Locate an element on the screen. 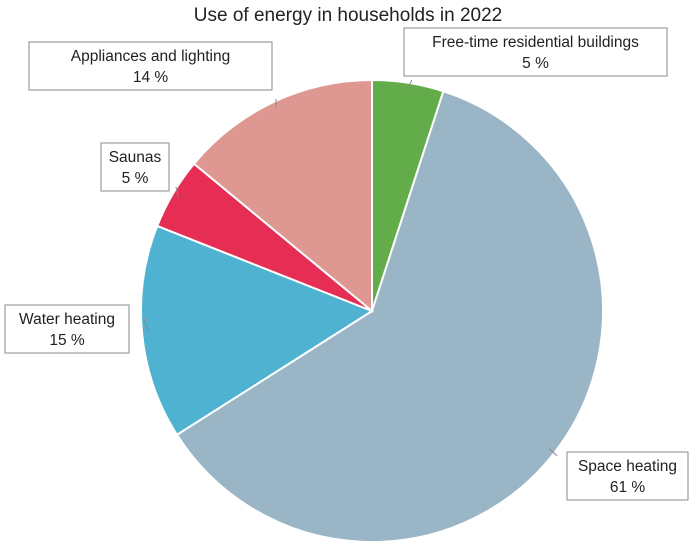 Image resolution: width=697 pixels, height=556 pixels. slice-value-label: 61 % is located at coordinates (628, 487).